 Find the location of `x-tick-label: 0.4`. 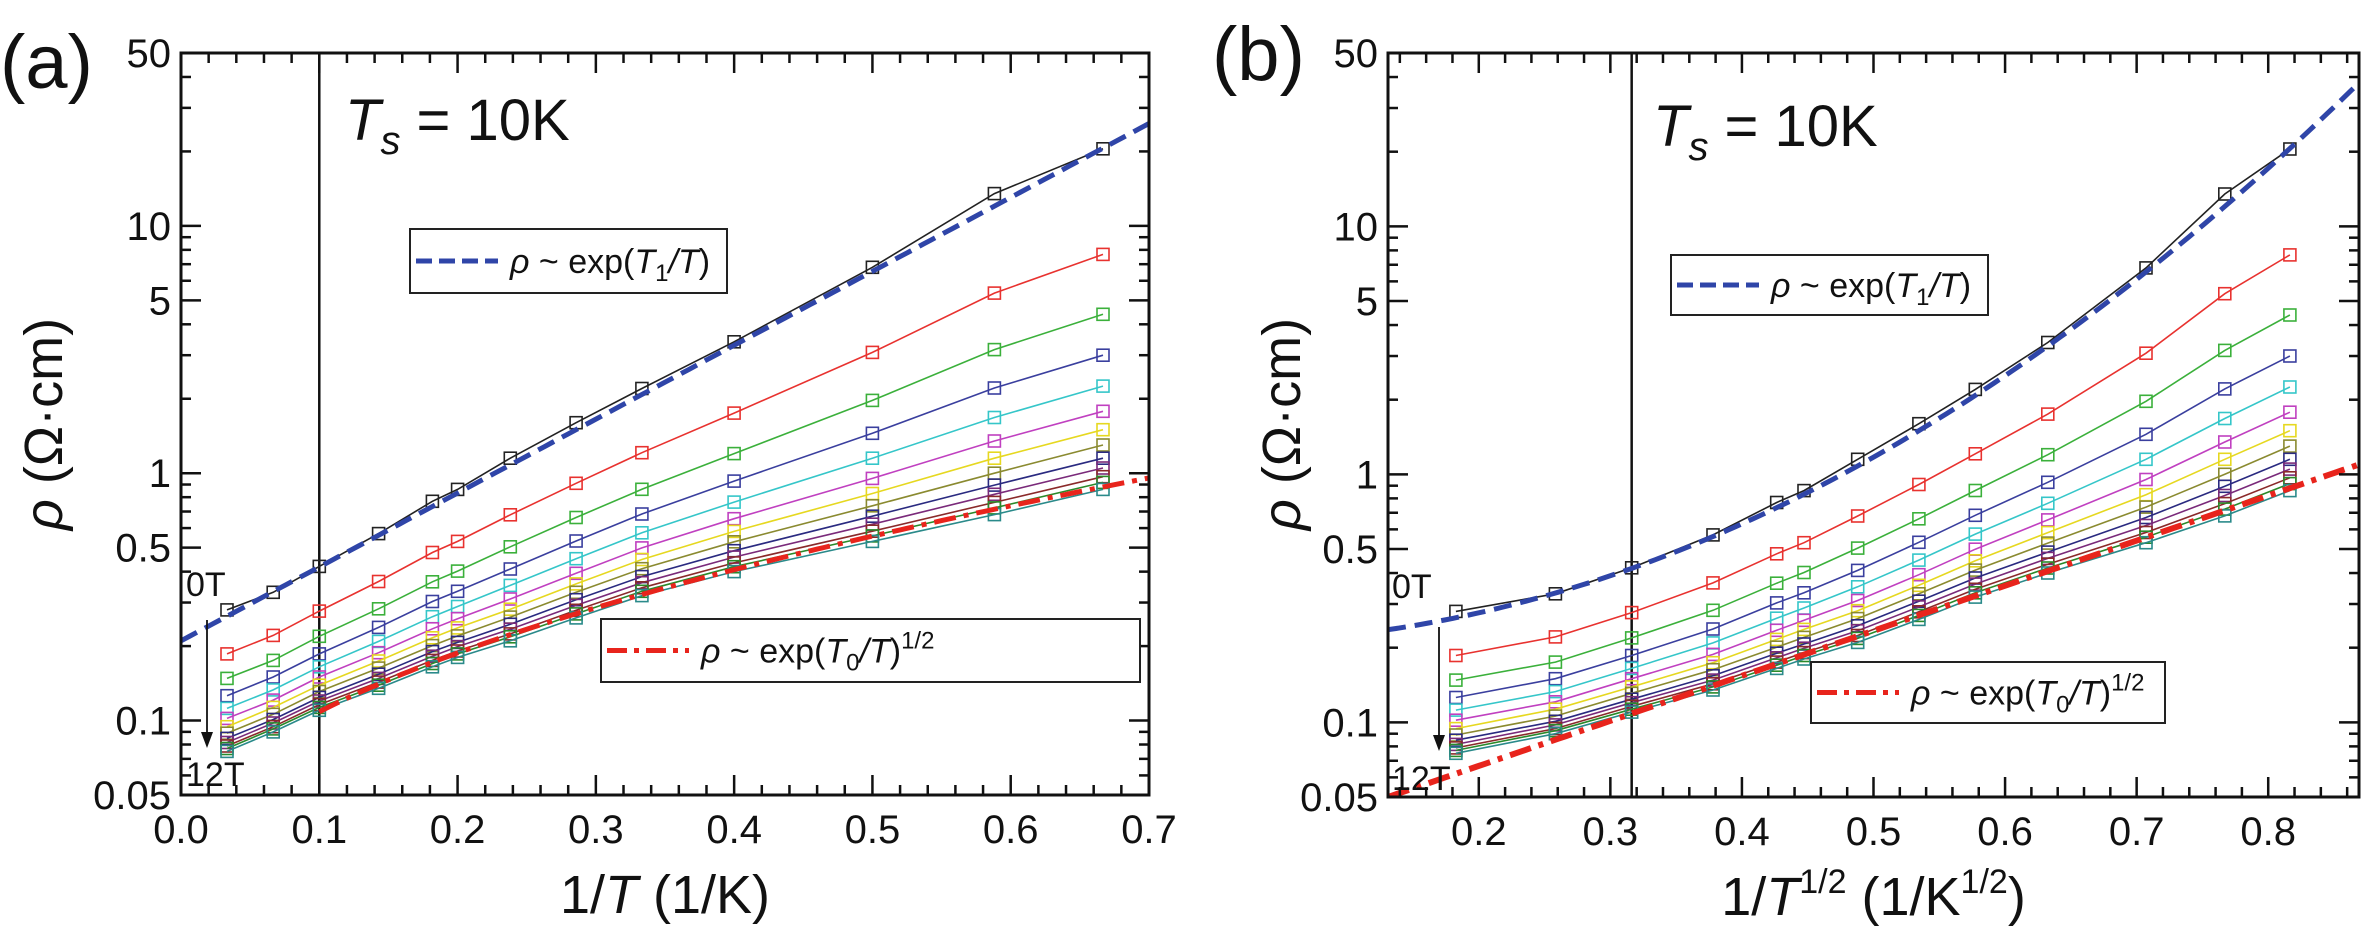

x-tick-label: 0.4 is located at coordinates (734, 830).